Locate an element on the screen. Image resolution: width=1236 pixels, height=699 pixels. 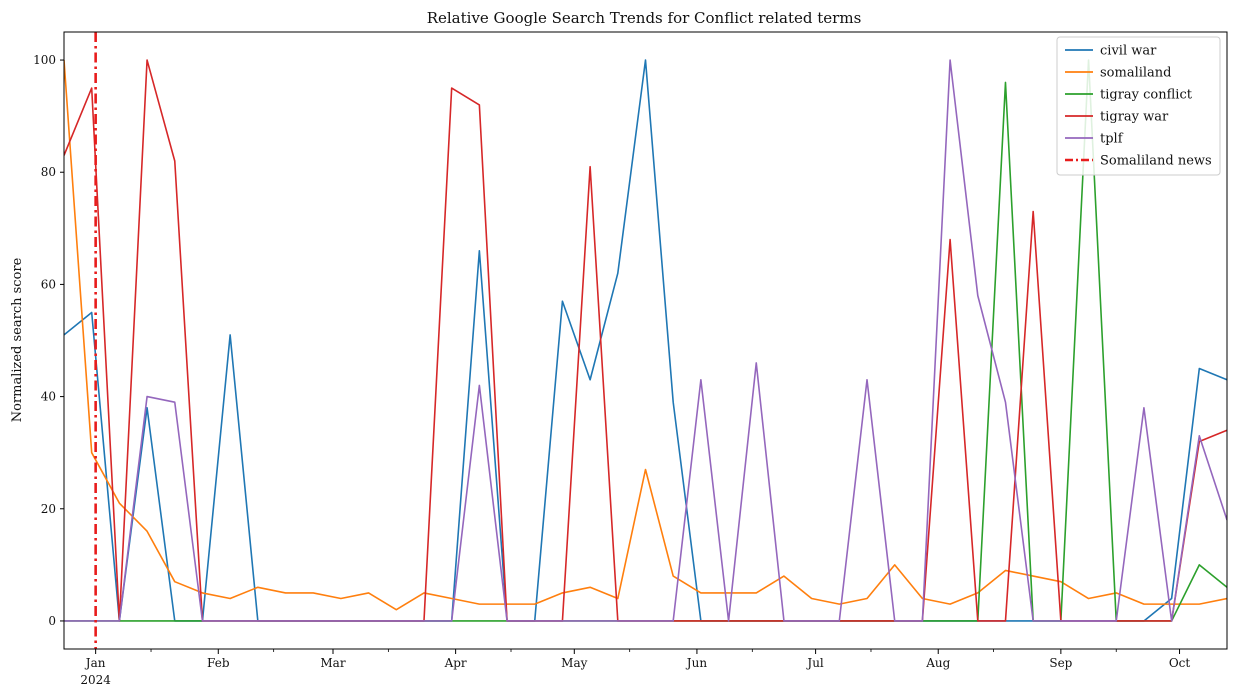
x-tick-label: Aug is located at coordinates (937, 663).